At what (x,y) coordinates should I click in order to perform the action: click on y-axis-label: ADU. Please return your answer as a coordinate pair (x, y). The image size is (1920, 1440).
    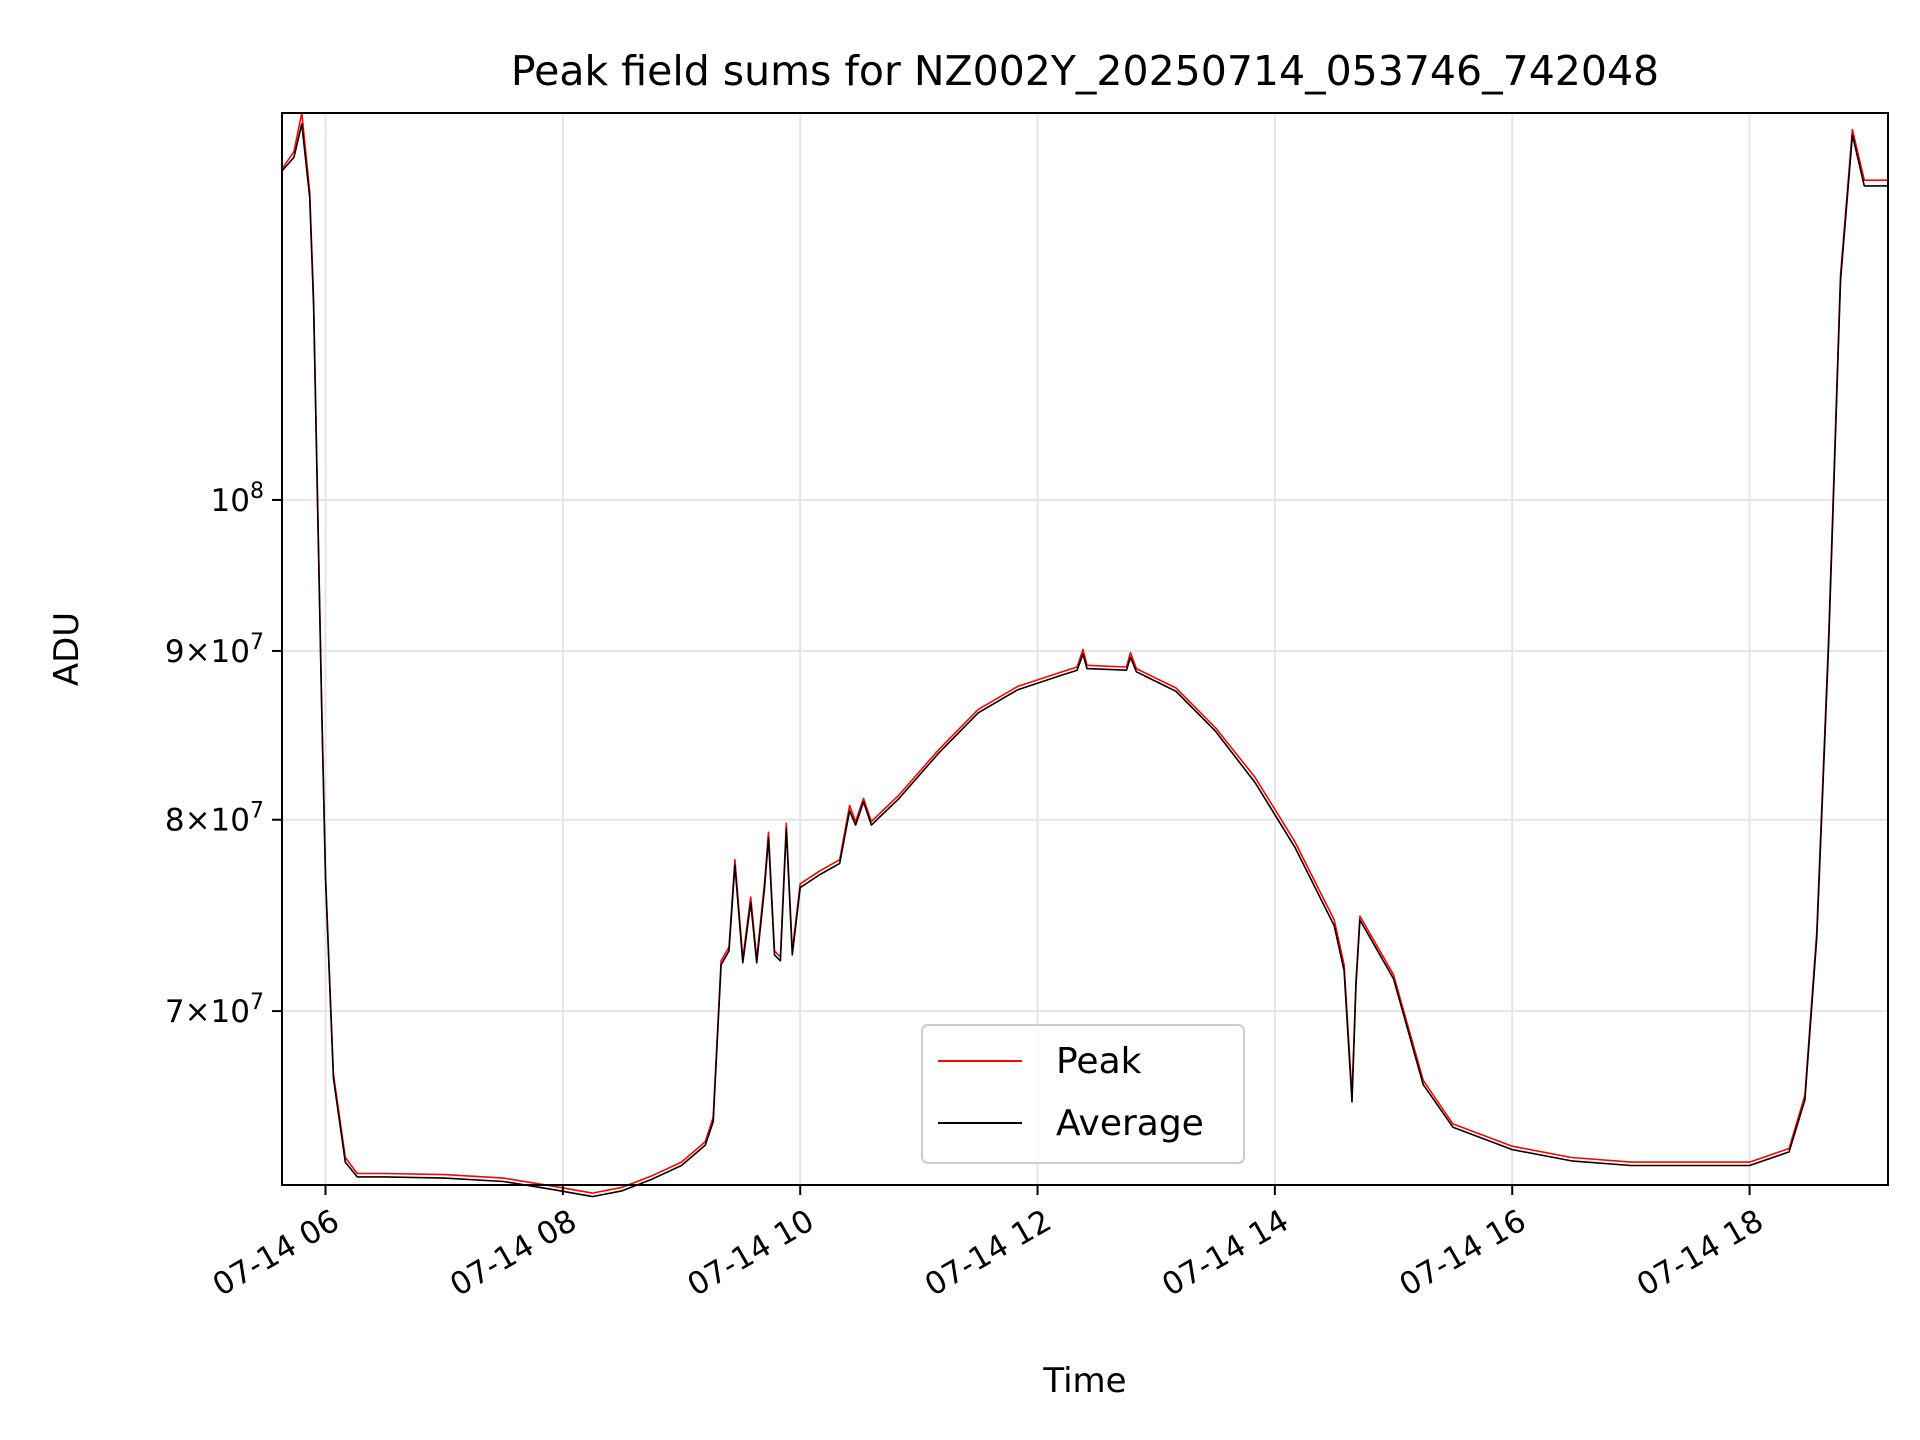
    Looking at the image, I should click on (67, 649).